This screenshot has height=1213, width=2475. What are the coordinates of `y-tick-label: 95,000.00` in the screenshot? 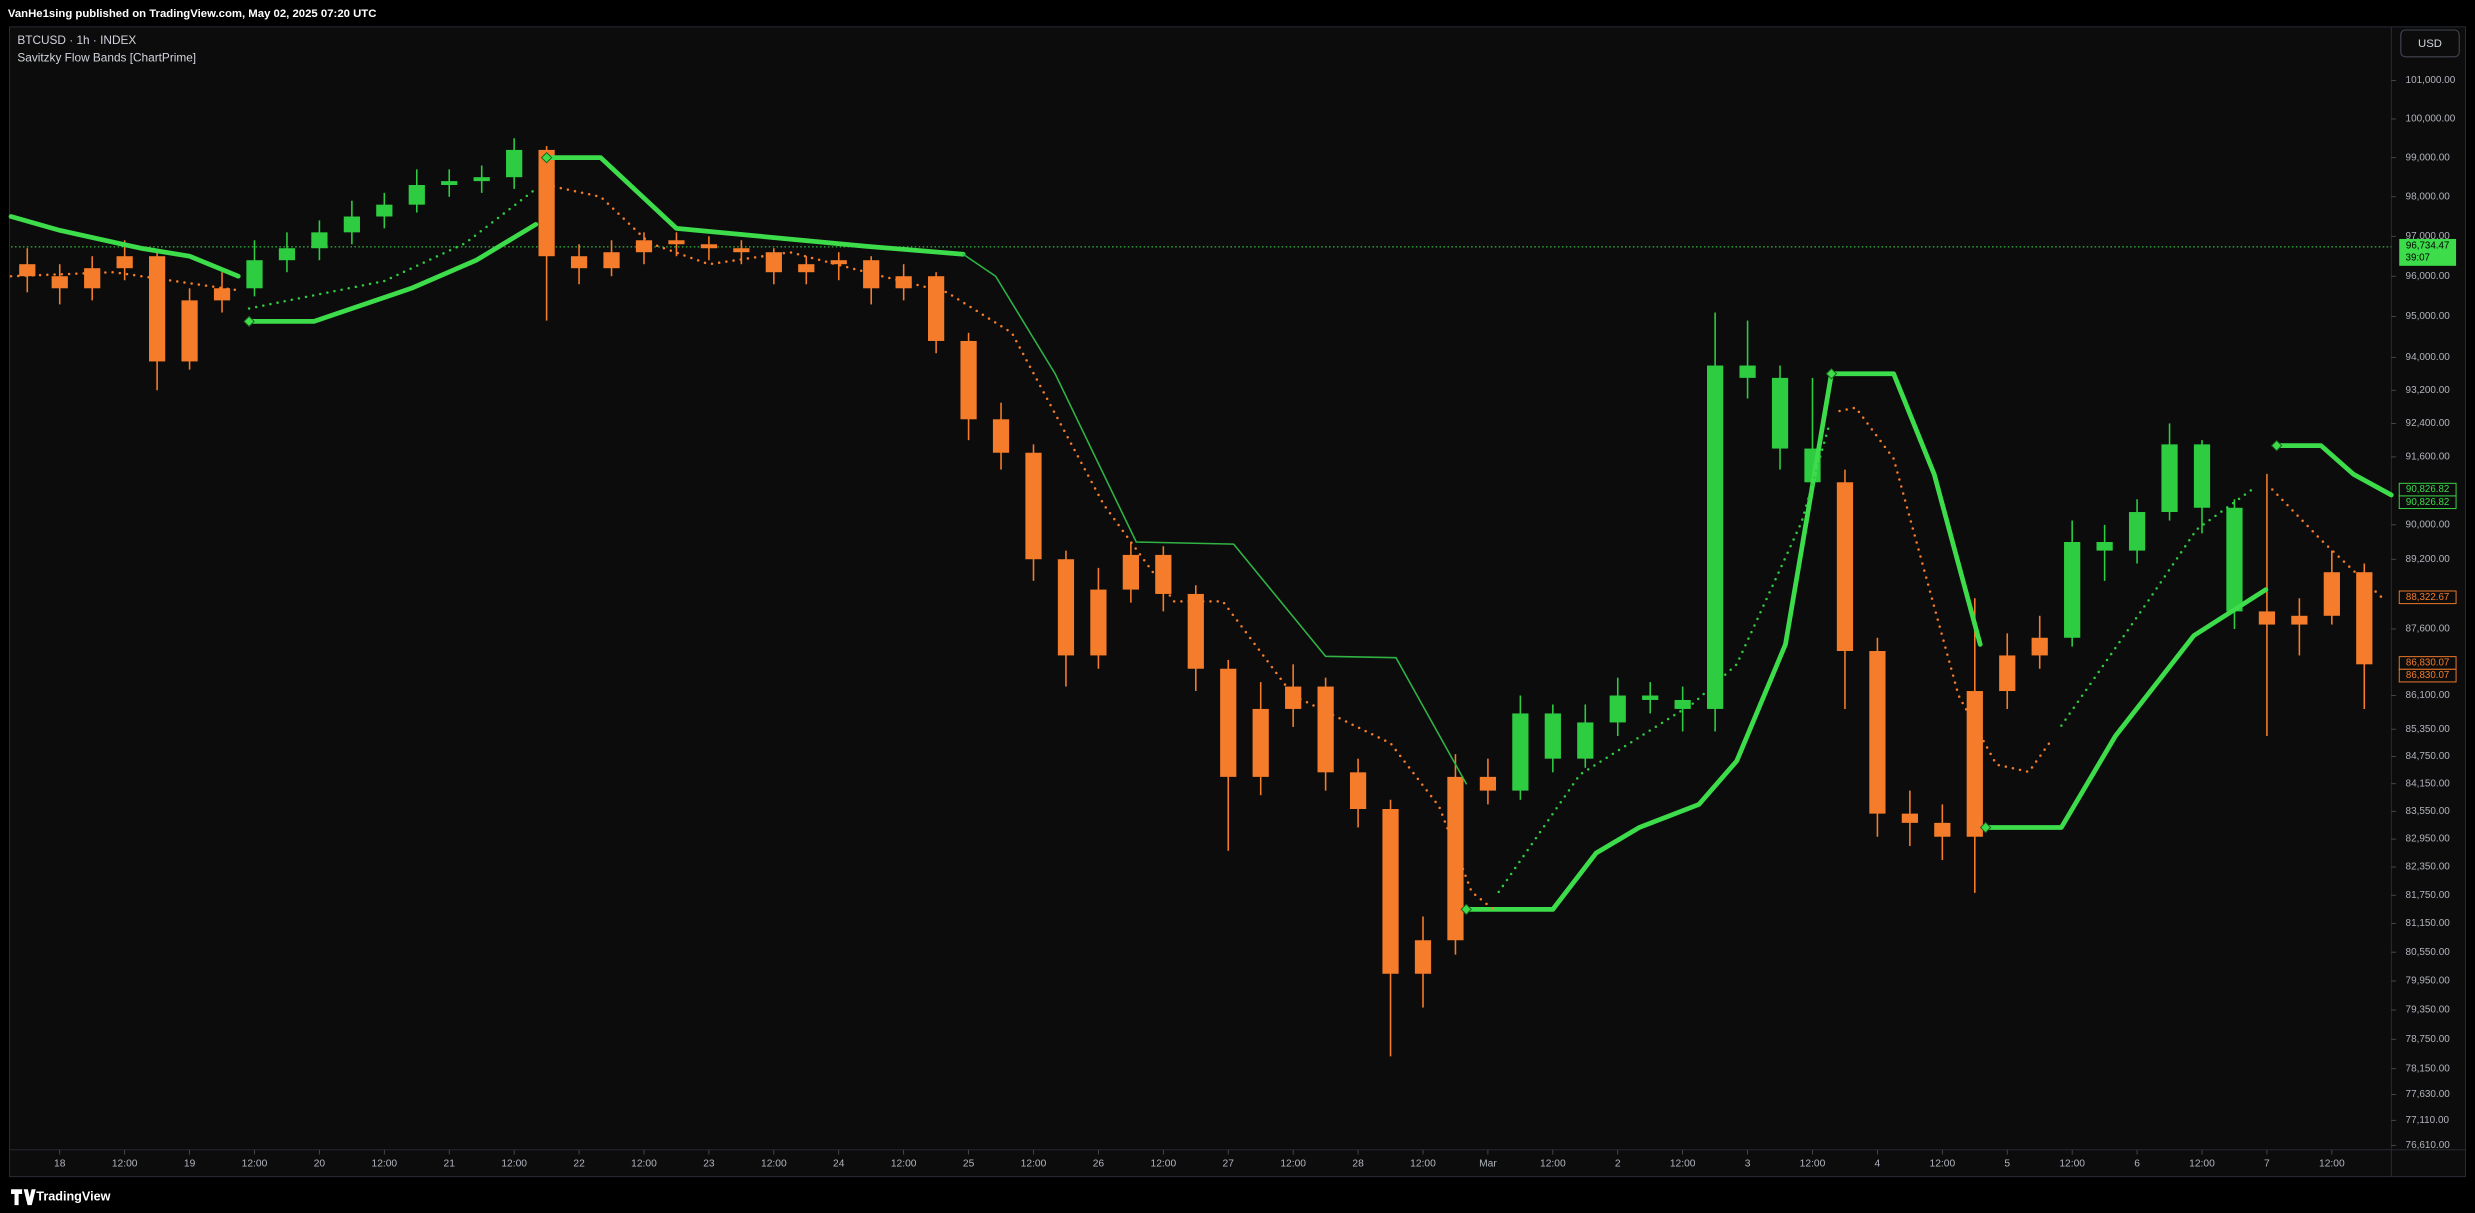 It's located at (2428, 316).